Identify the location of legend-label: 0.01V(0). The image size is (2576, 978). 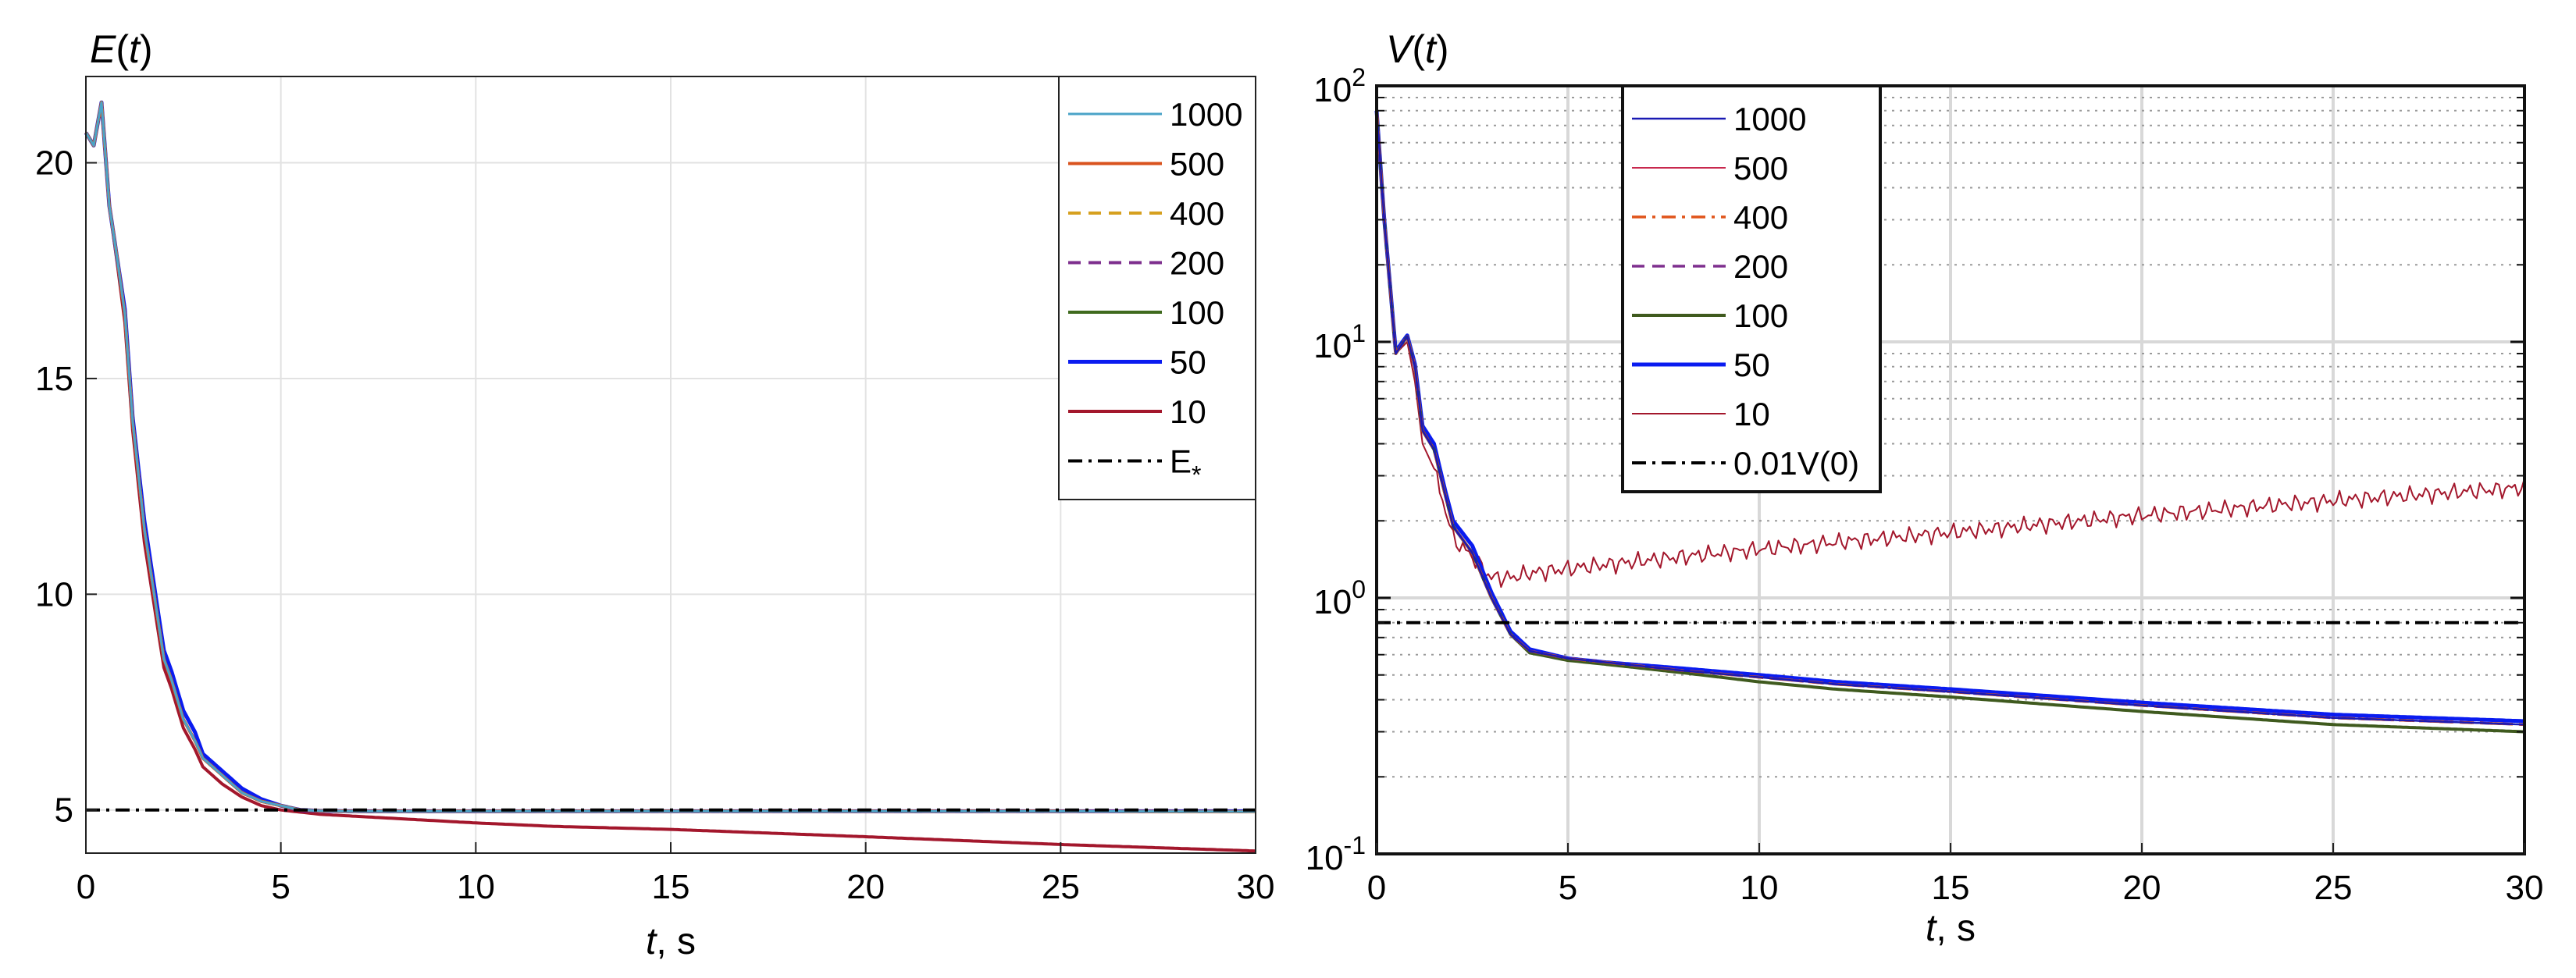
(1796, 464).